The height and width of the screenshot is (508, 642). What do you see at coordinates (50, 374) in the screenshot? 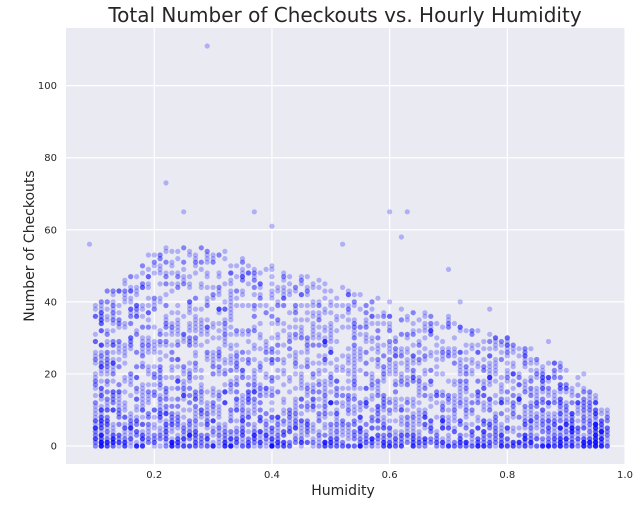
I see `y-tick-label: 20` at bounding box center [50, 374].